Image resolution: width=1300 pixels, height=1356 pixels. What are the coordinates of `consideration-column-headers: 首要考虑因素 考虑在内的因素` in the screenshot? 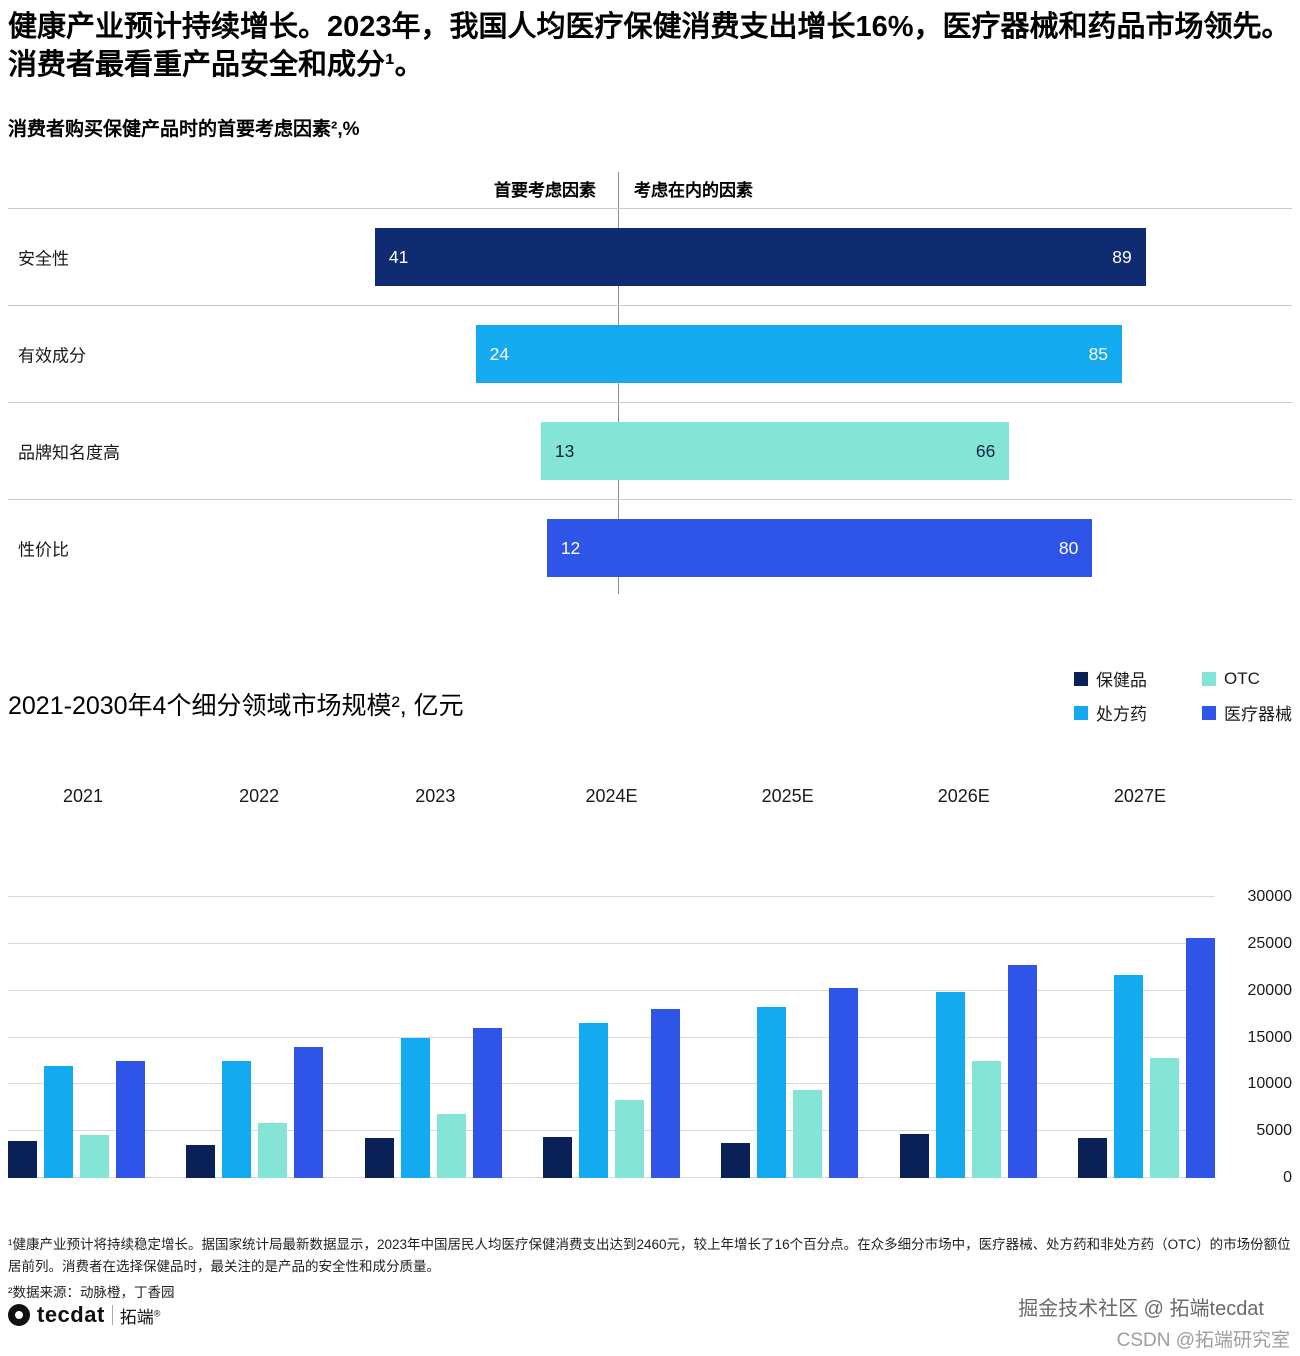 It's located at (650, 192).